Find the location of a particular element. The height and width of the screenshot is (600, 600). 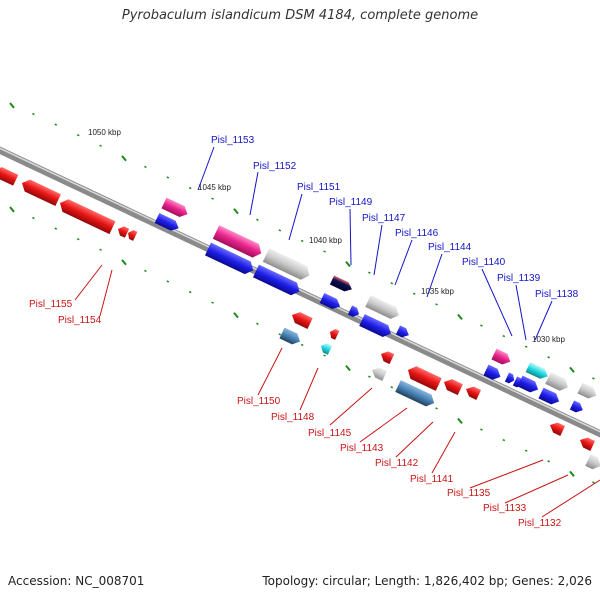

gene-pisl-1145b is located at coordinates (379, 373).